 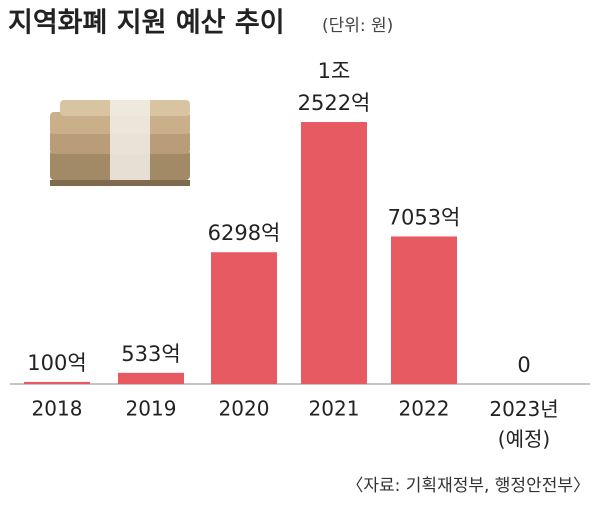 What do you see at coordinates (424, 217) in the screenshot?
I see `value-label: 7053억` at bounding box center [424, 217].